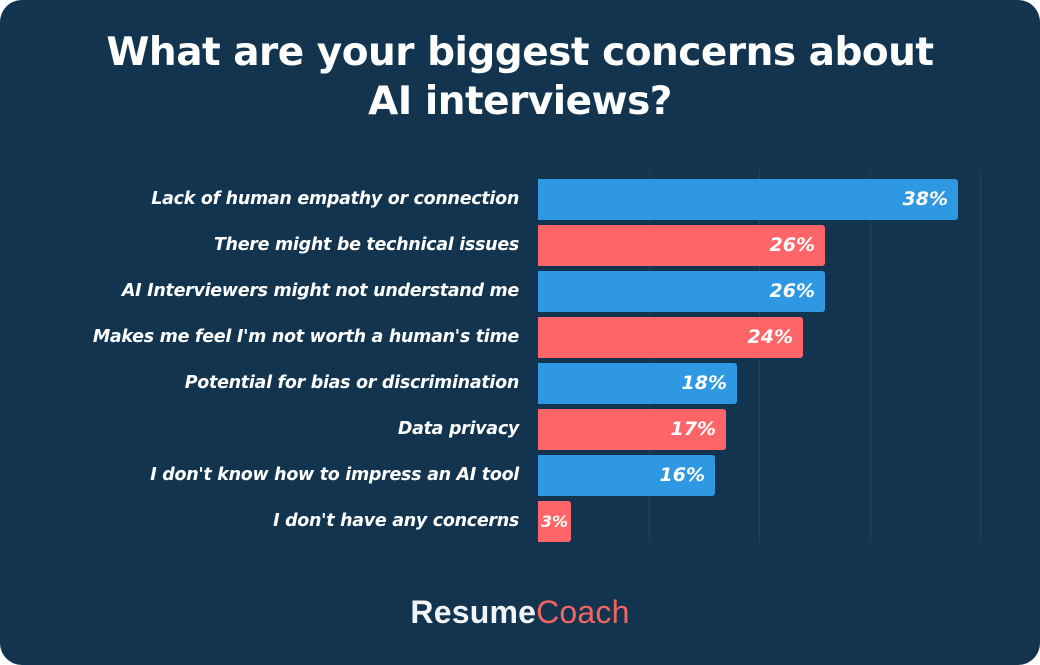 The width and height of the screenshot is (1040, 665). I want to click on logo-coach: Coach, so click(583, 612).